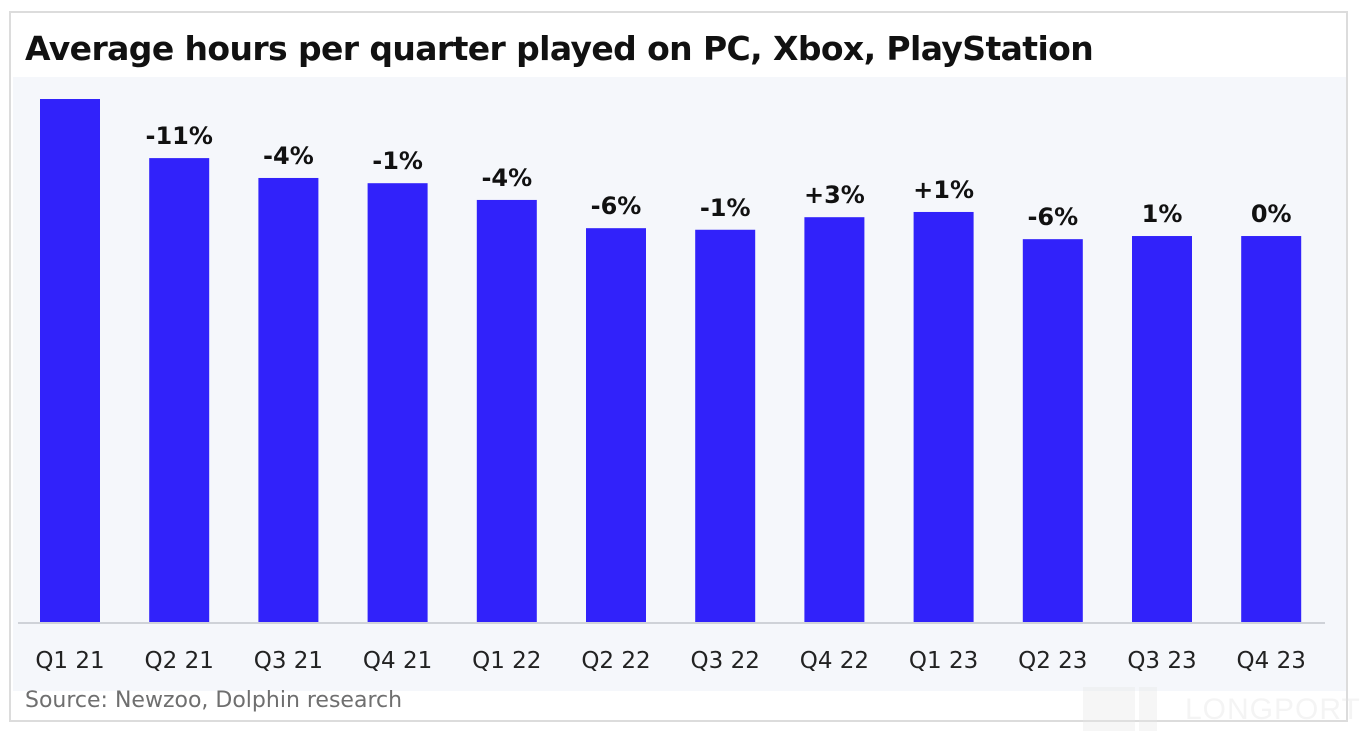  I want to click on watermark-logo-icon, so click(1109, 709).